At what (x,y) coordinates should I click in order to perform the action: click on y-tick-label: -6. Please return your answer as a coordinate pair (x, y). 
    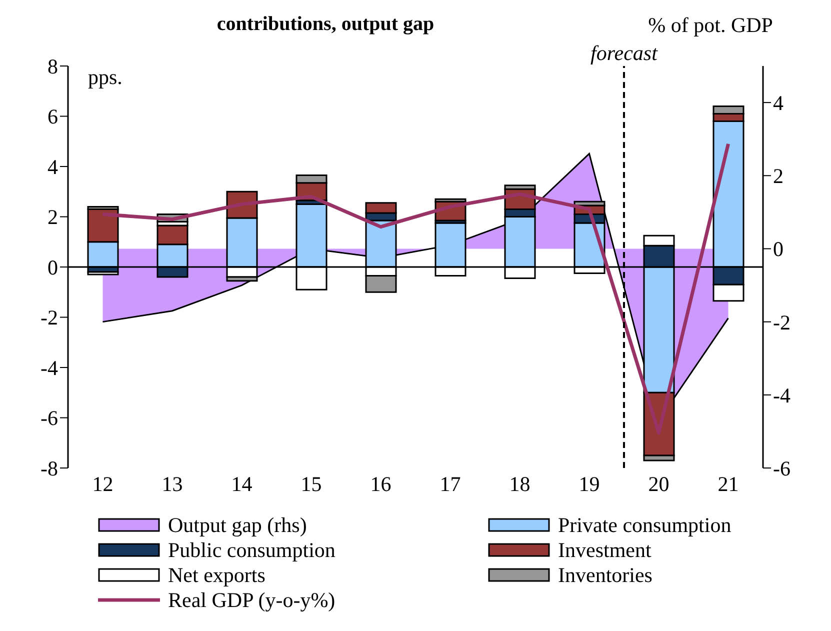
    Looking at the image, I should click on (49, 418).